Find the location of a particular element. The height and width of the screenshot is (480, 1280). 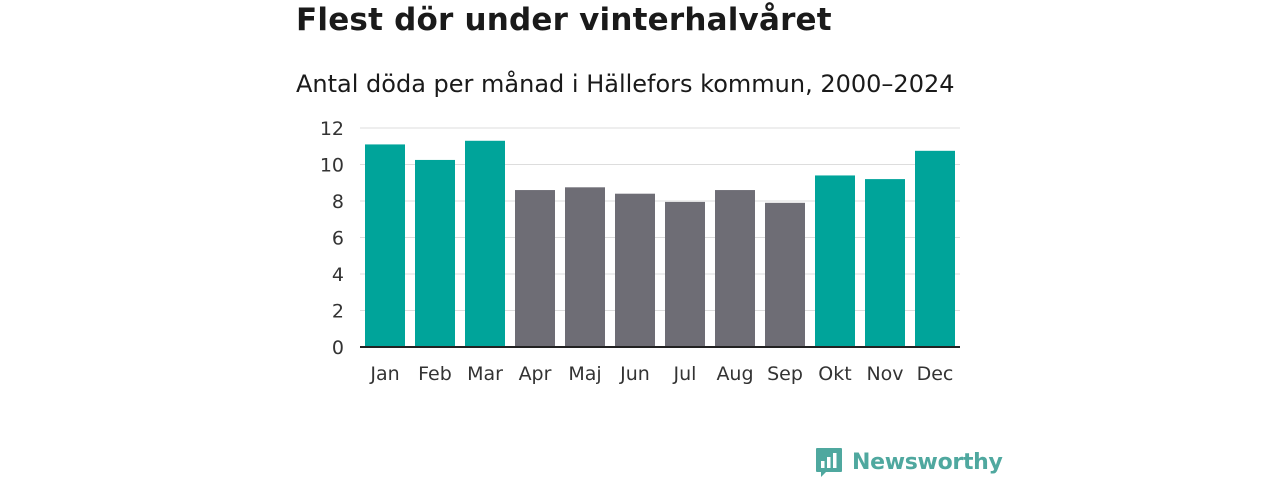

y-tick-label: 6 is located at coordinates (338, 239).